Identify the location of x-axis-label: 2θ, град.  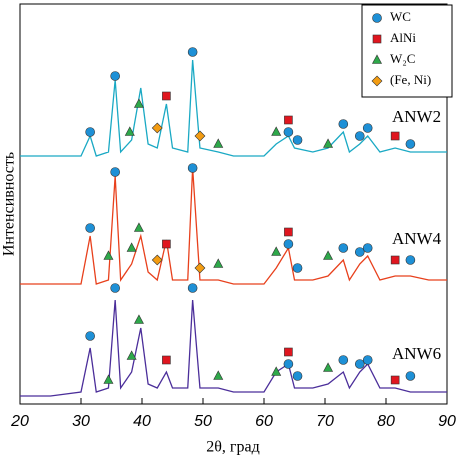
(232, 447).